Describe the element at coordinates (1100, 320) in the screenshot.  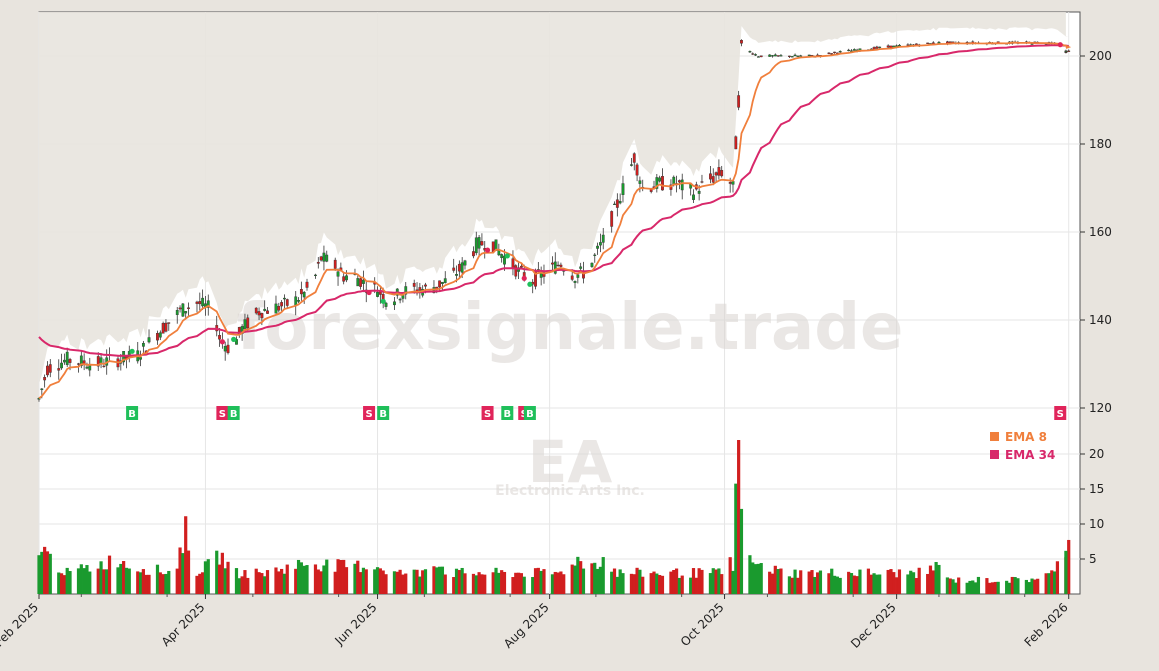
I see `price-tick-label: 140` at that location.